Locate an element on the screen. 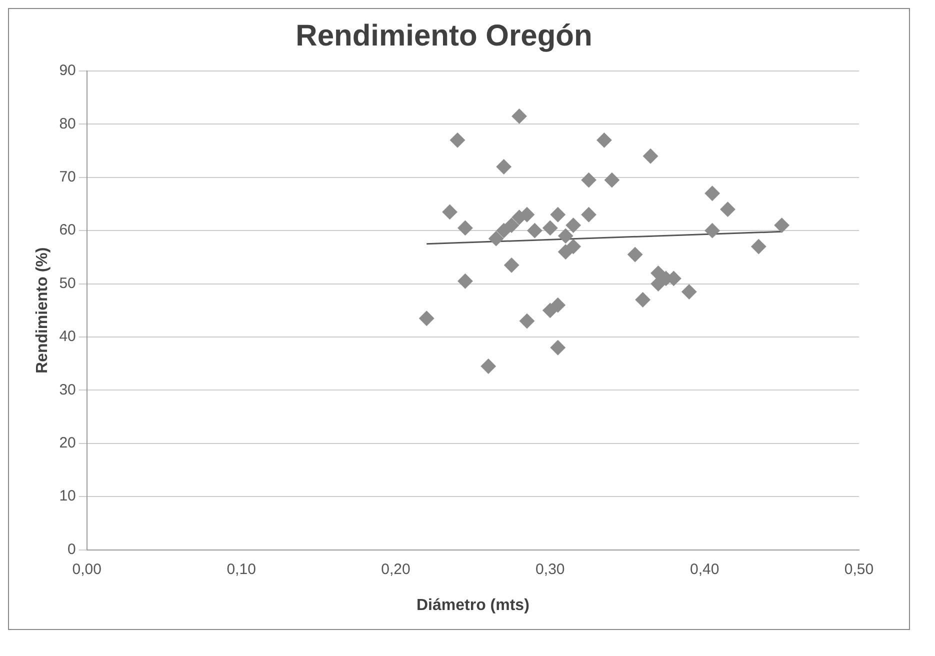 The height and width of the screenshot is (656, 935). y-tick-label: 0 is located at coordinates (72, 549).